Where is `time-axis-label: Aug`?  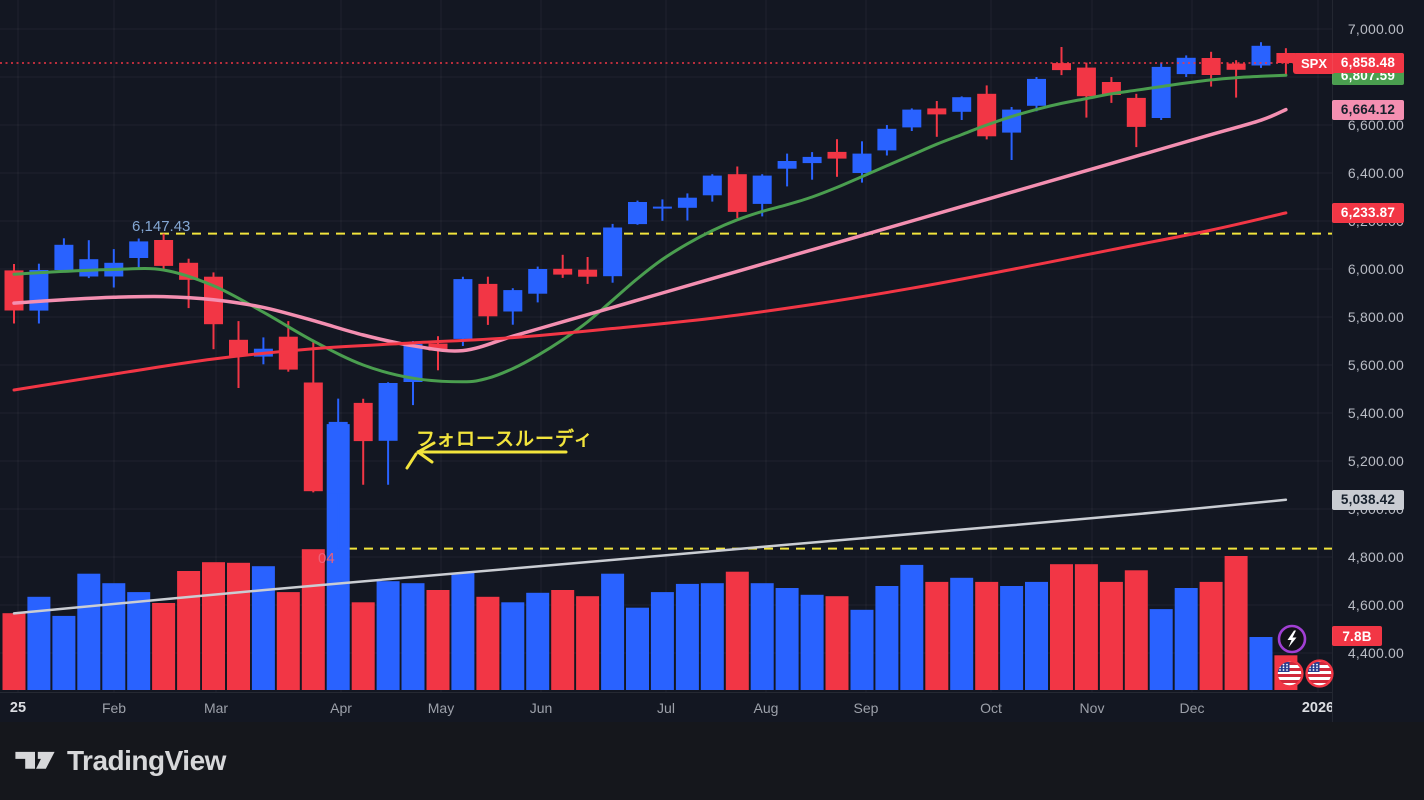
time-axis-label: Aug is located at coordinates (766, 708).